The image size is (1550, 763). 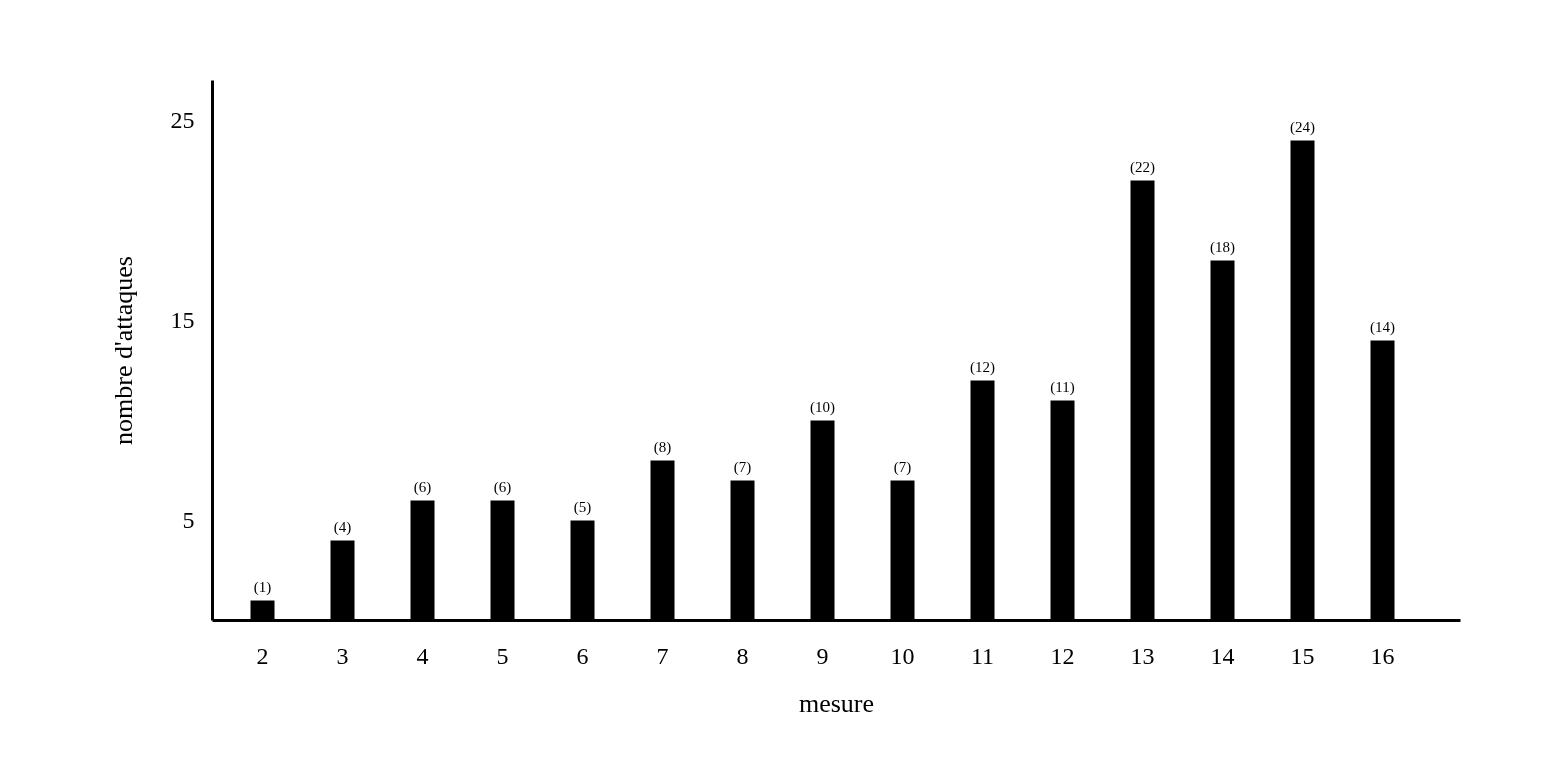 What do you see at coordinates (982, 655) in the screenshot?
I see `x-tick-label: 11` at bounding box center [982, 655].